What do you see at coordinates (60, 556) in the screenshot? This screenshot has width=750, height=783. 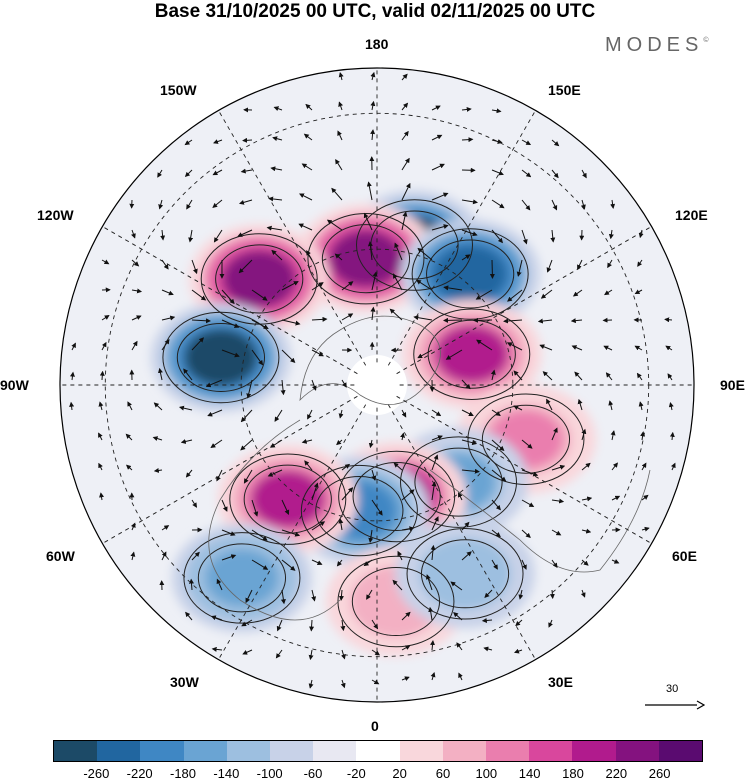 I see `lon-label-60w: 60W` at bounding box center [60, 556].